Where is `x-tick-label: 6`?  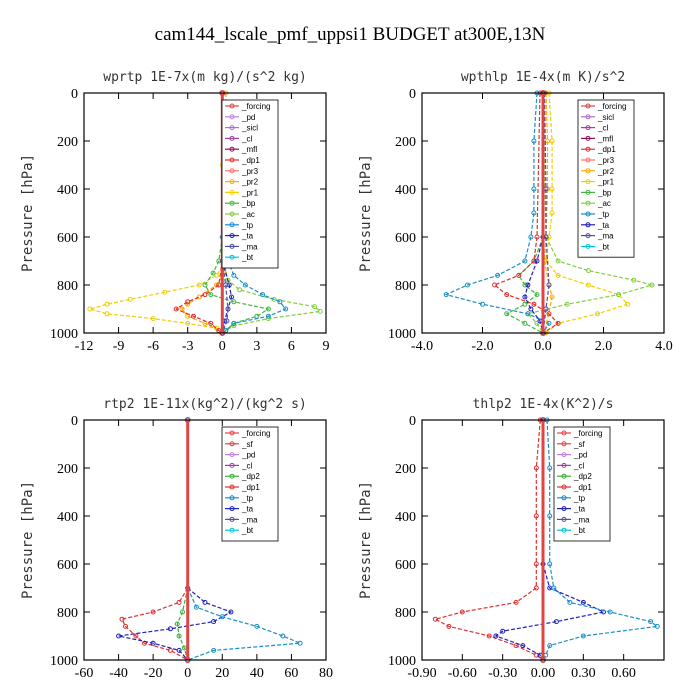
x-tick-label: 6 is located at coordinates (291, 346).